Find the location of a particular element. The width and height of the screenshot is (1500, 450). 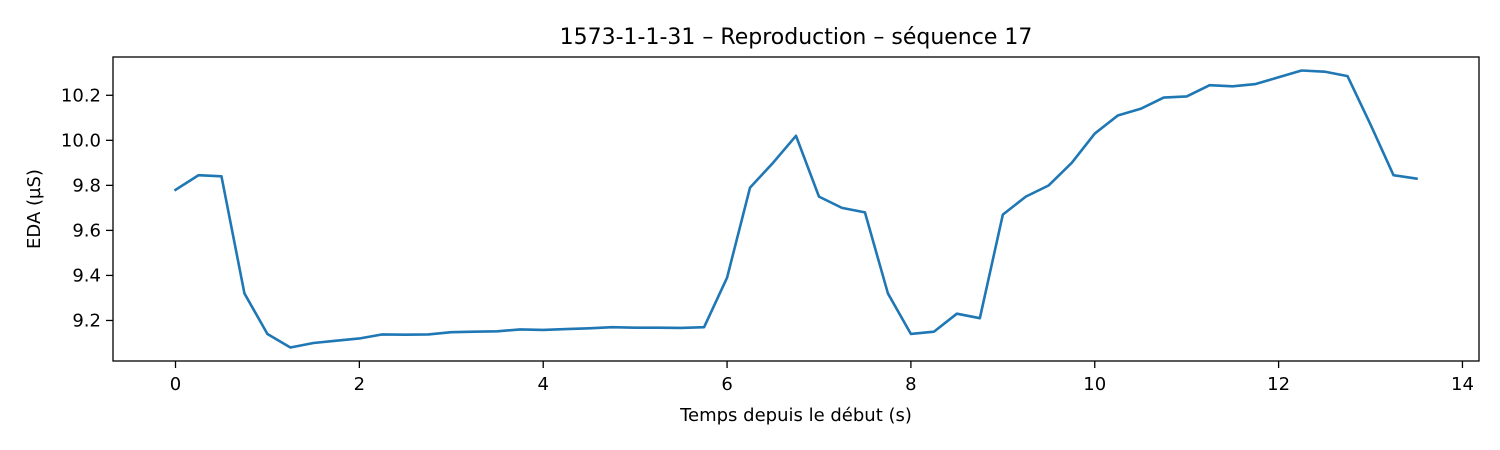

x-axis-label: Temps depuis le début (s) is located at coordinates (795, 415).